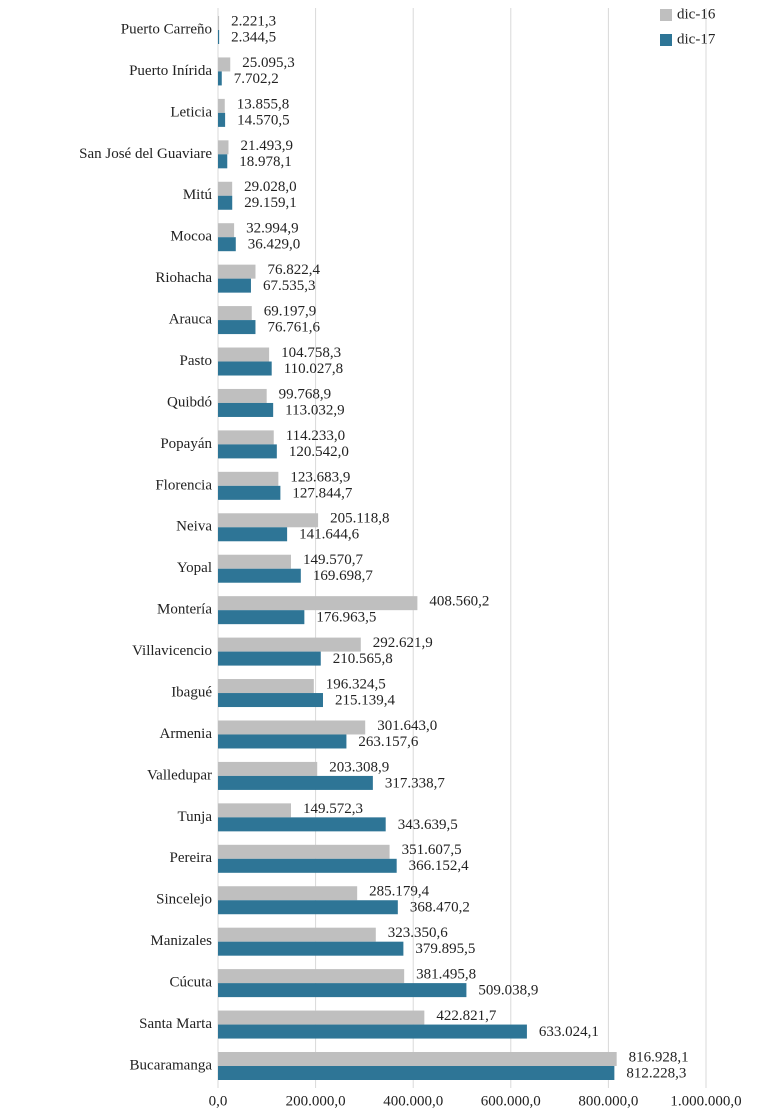 This screenshot has height=1117, width=759. I want to click on value-label: 408.560,2, so click(459, 602).